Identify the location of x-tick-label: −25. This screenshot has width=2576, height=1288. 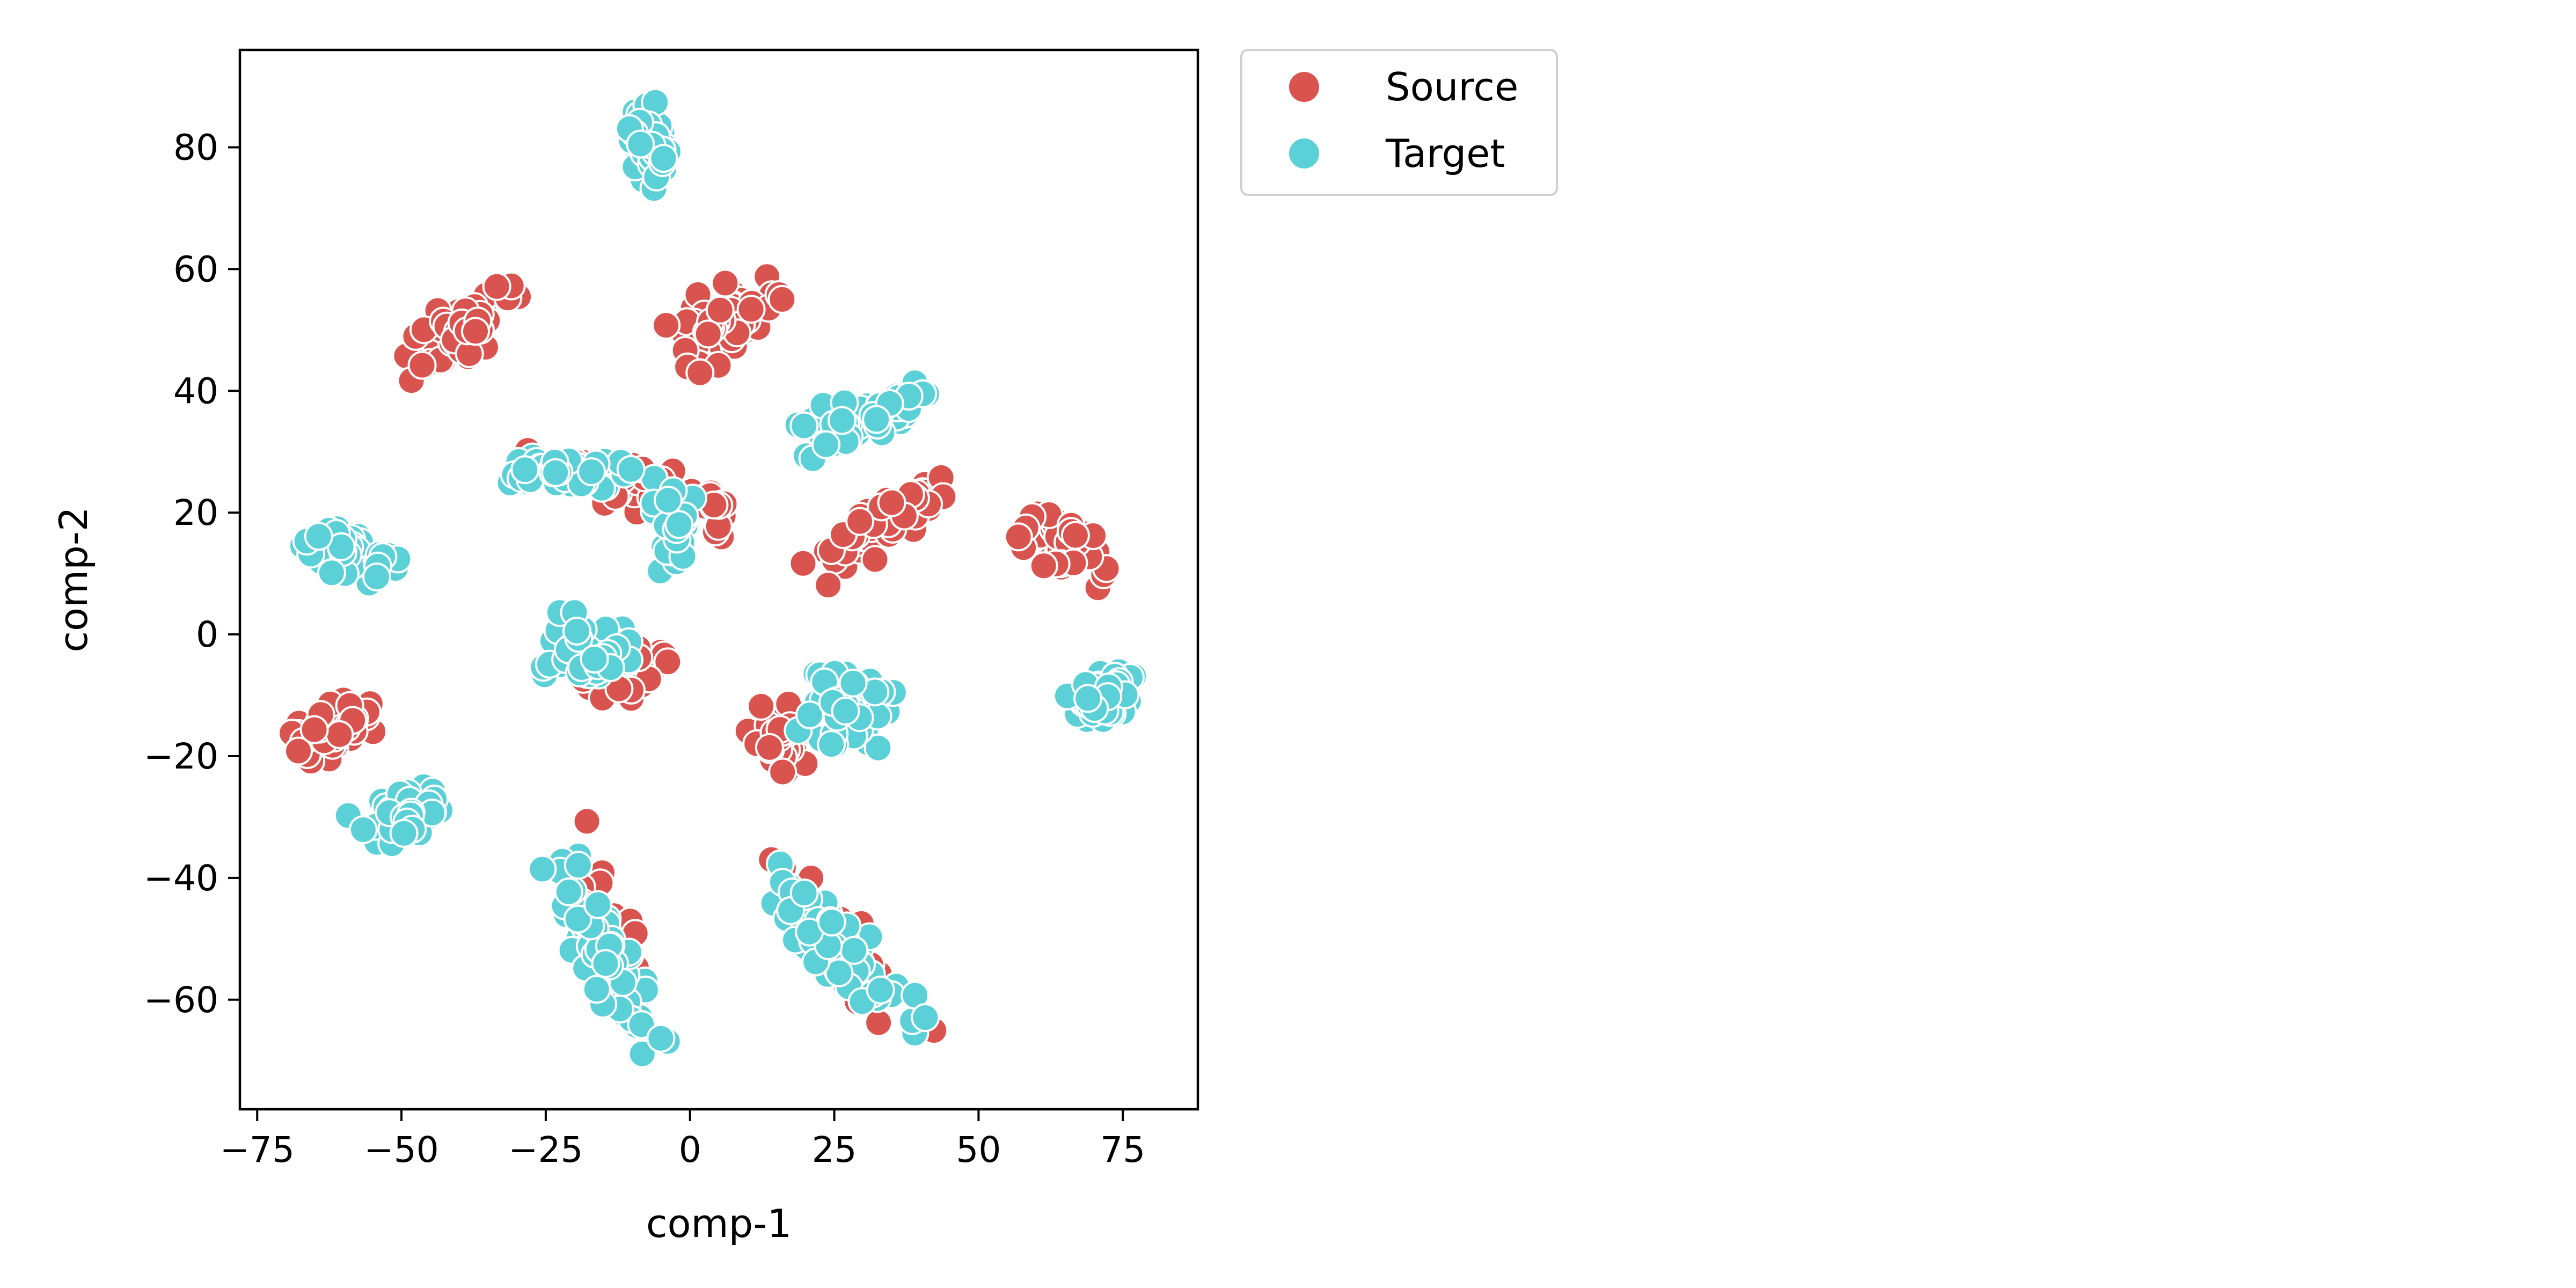
(545, 1149).